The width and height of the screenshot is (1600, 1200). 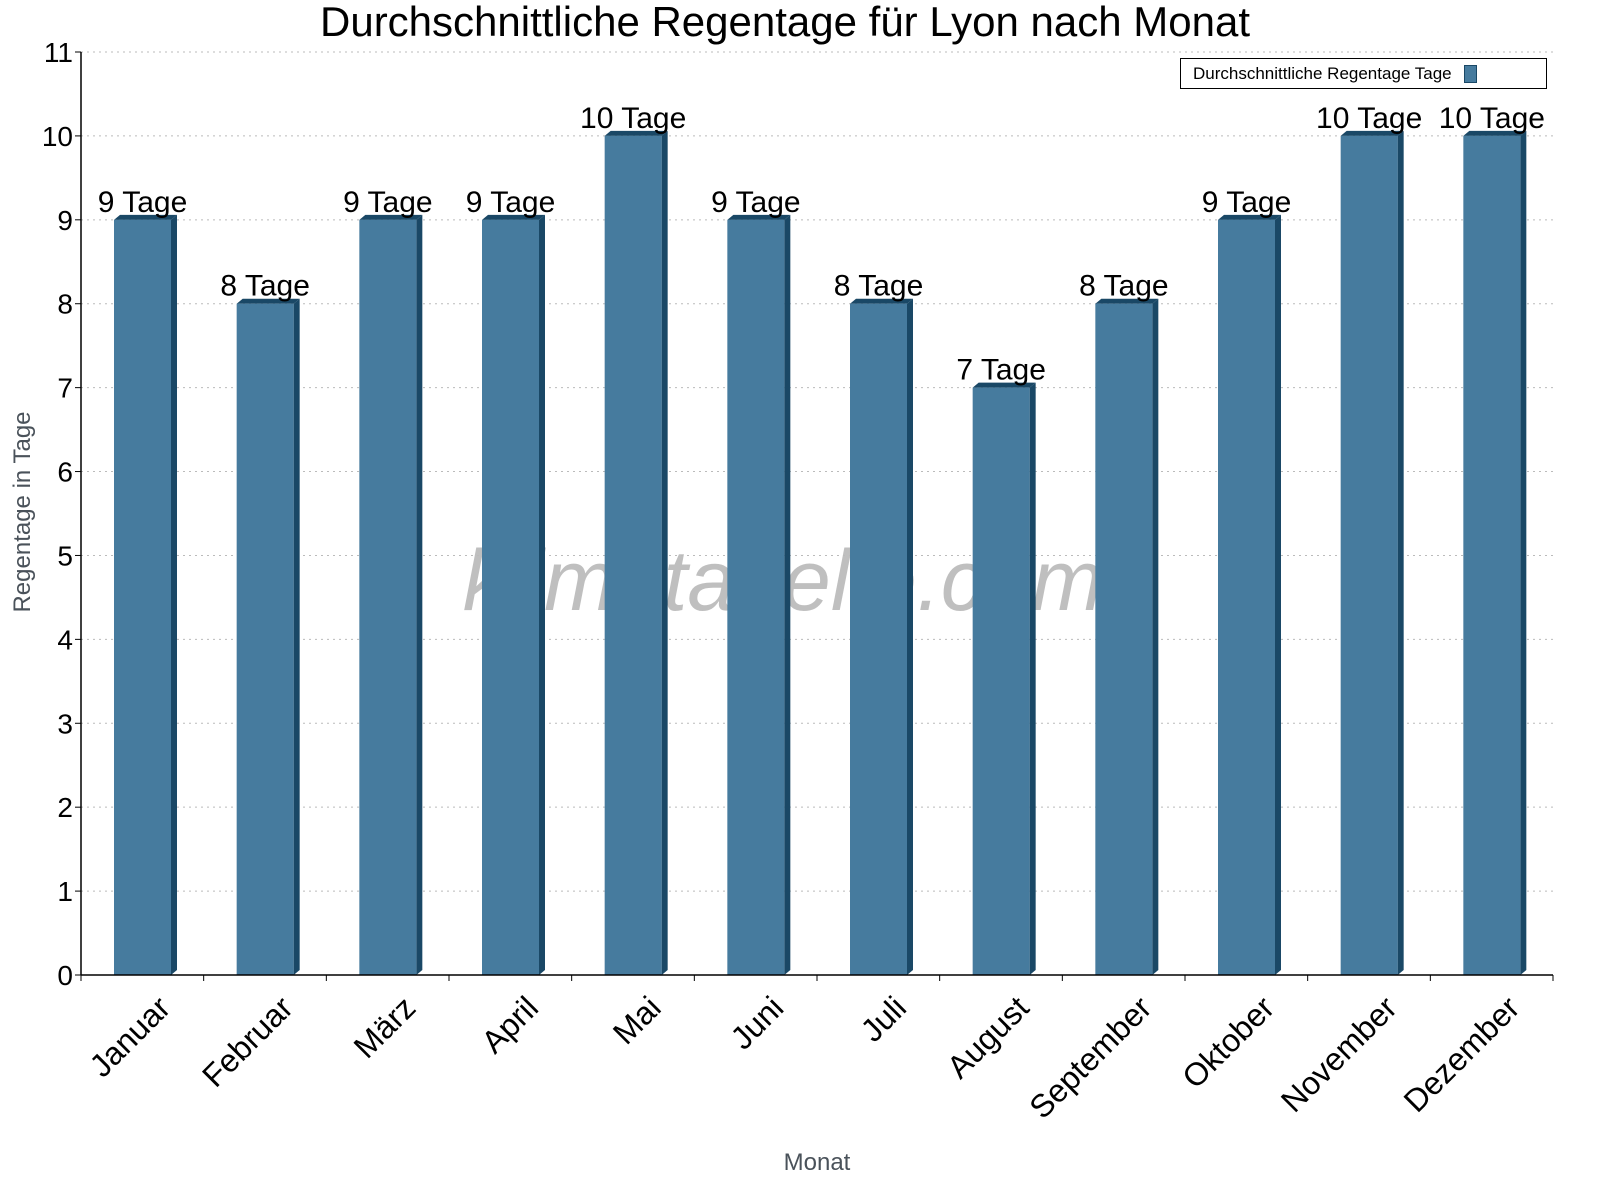 I want to click on x-tick-label: Januar, so click(x=129, y=1036).